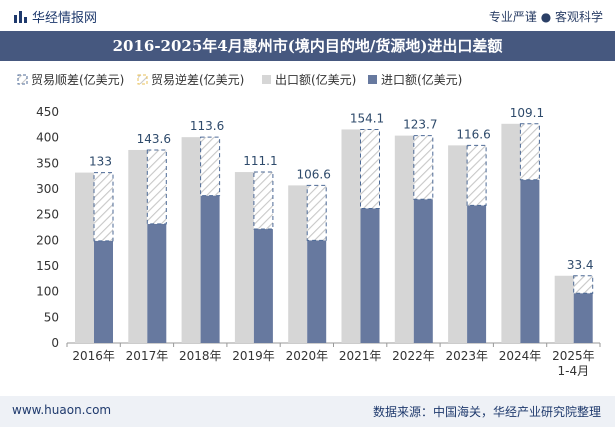  What do you see at coordinates (197, 79) in the screenshot?
I see `legend-label-deficit: 贸易逆差(亿美元)` at bounding box center [197, 79].